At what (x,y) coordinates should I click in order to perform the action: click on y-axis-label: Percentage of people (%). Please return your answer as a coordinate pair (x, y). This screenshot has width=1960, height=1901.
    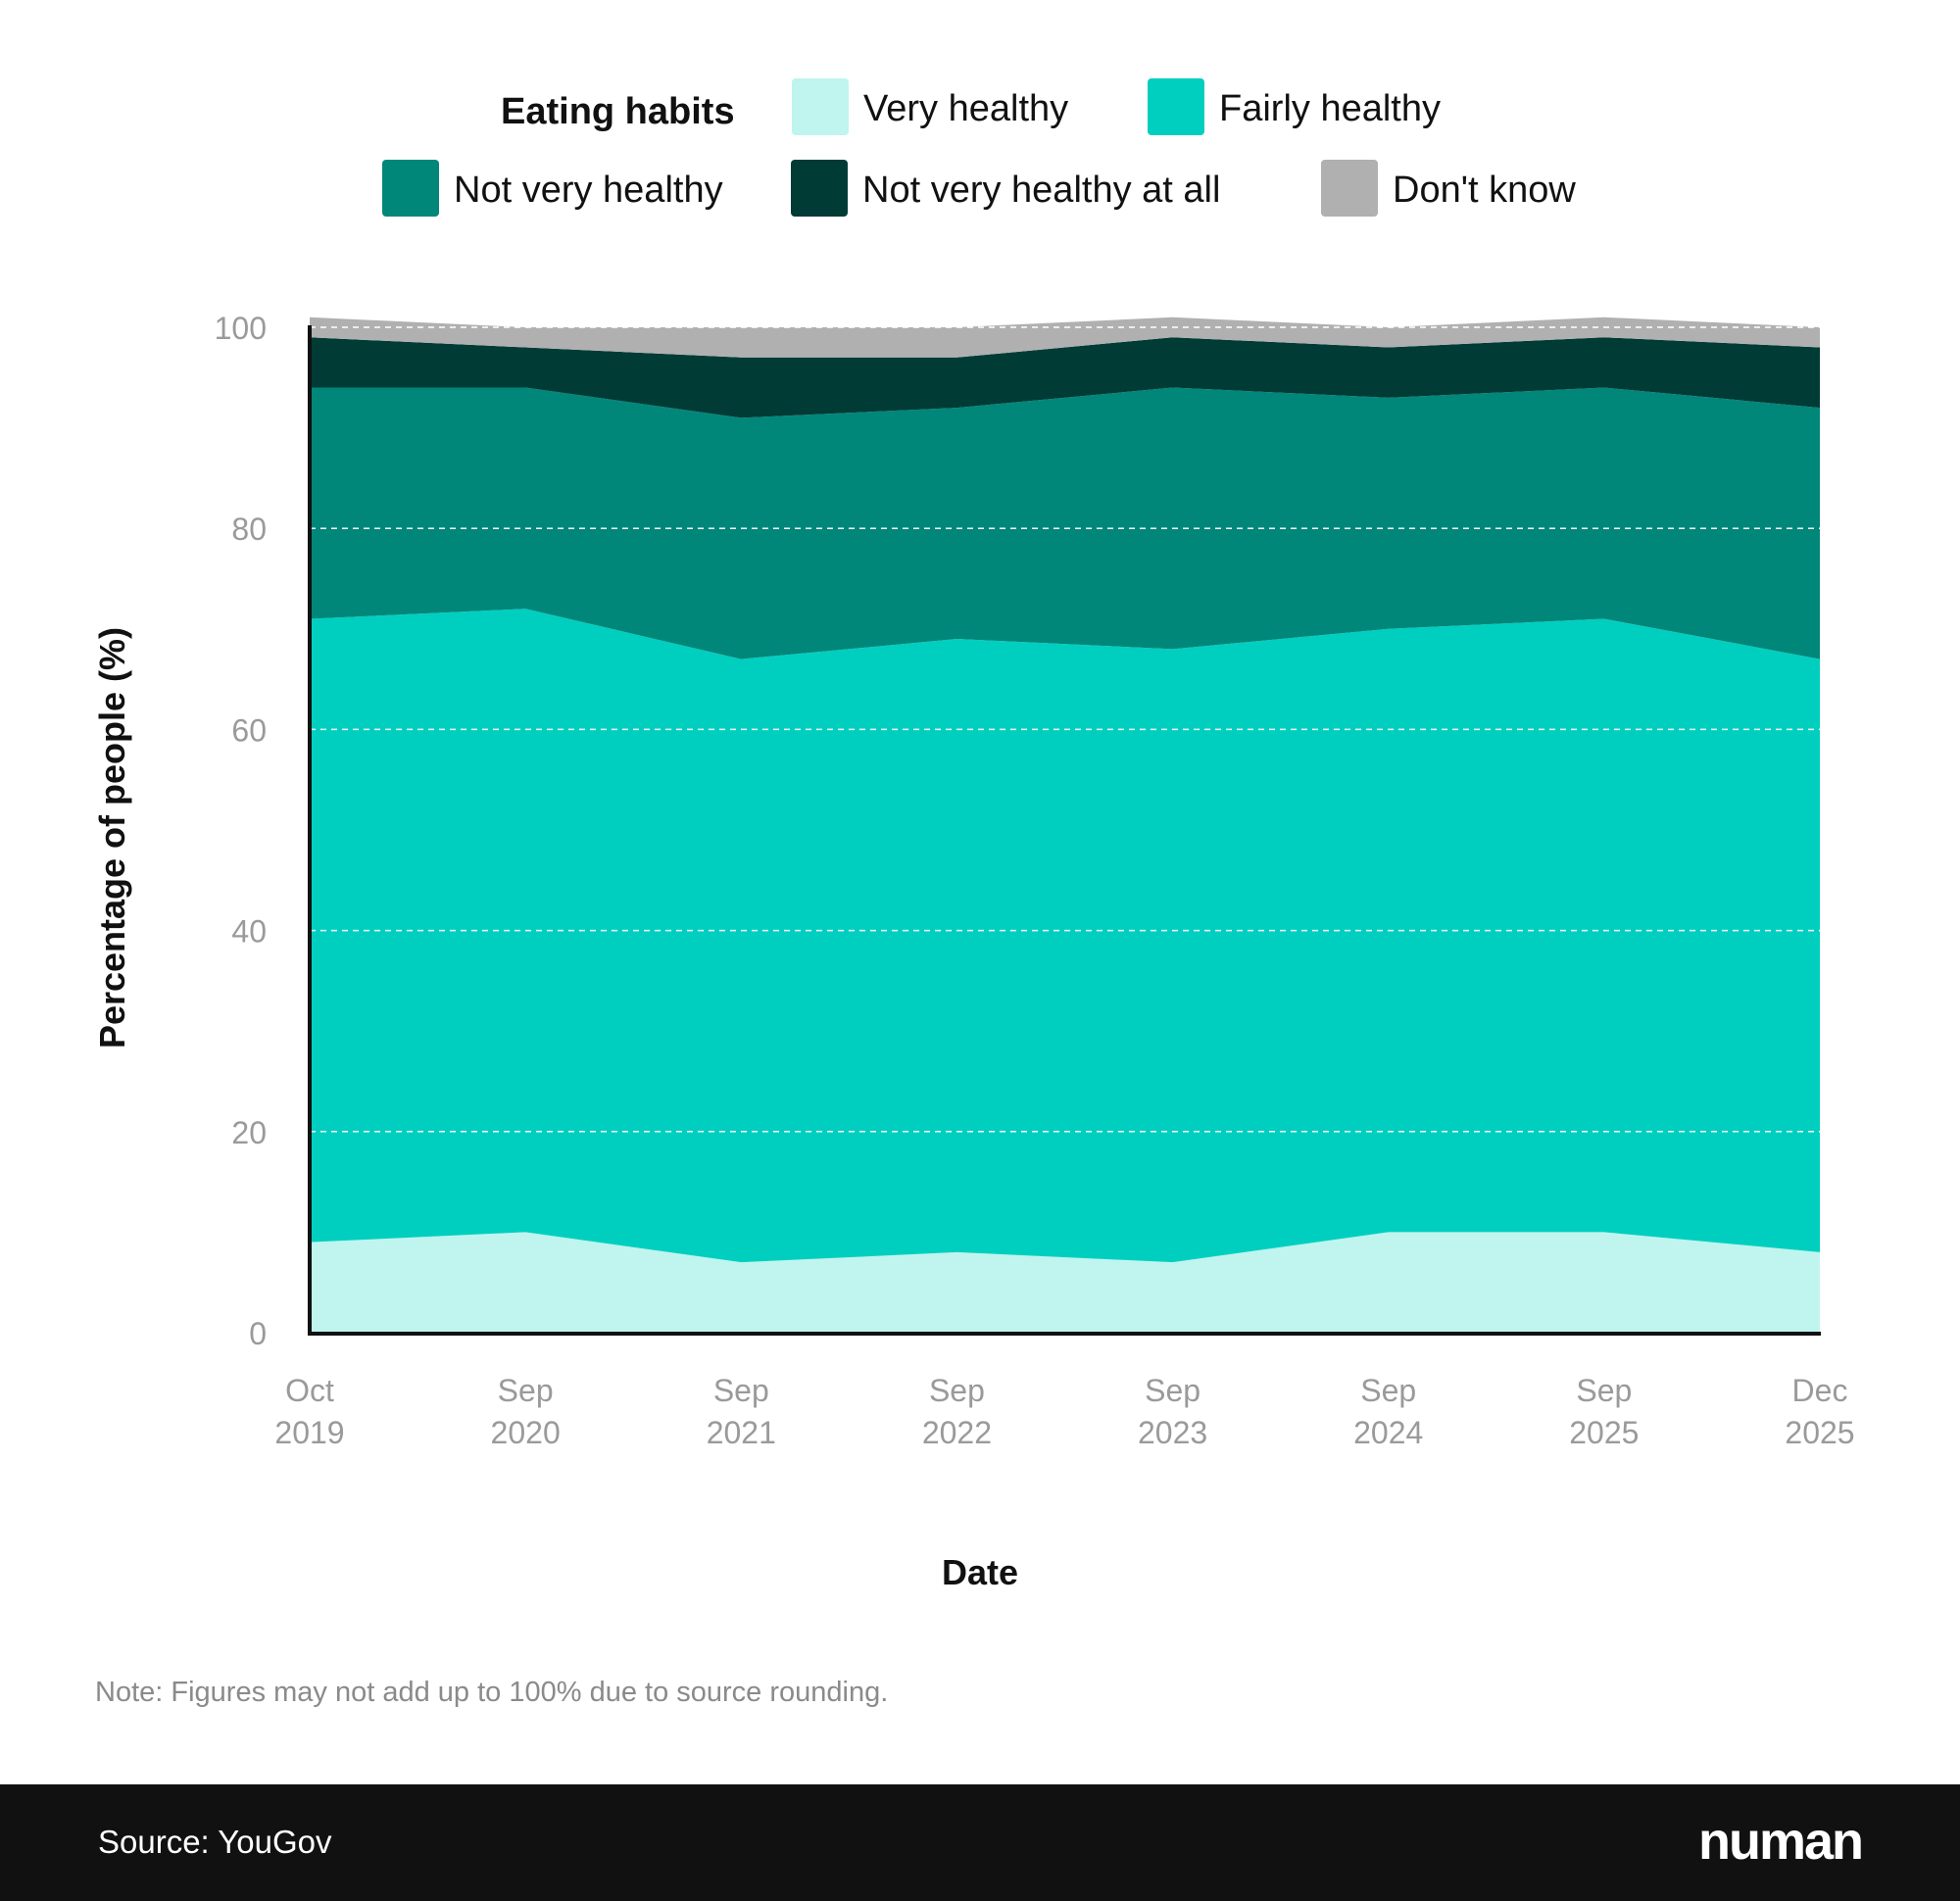
    Looking at the image, I should click on (112, 837).